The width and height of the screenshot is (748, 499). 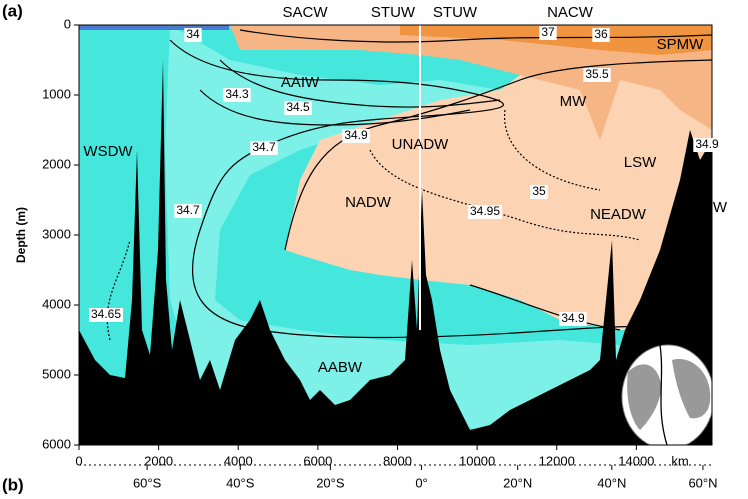 I want to click on water-mass-label: SPMW, so click(x=681, y=44).